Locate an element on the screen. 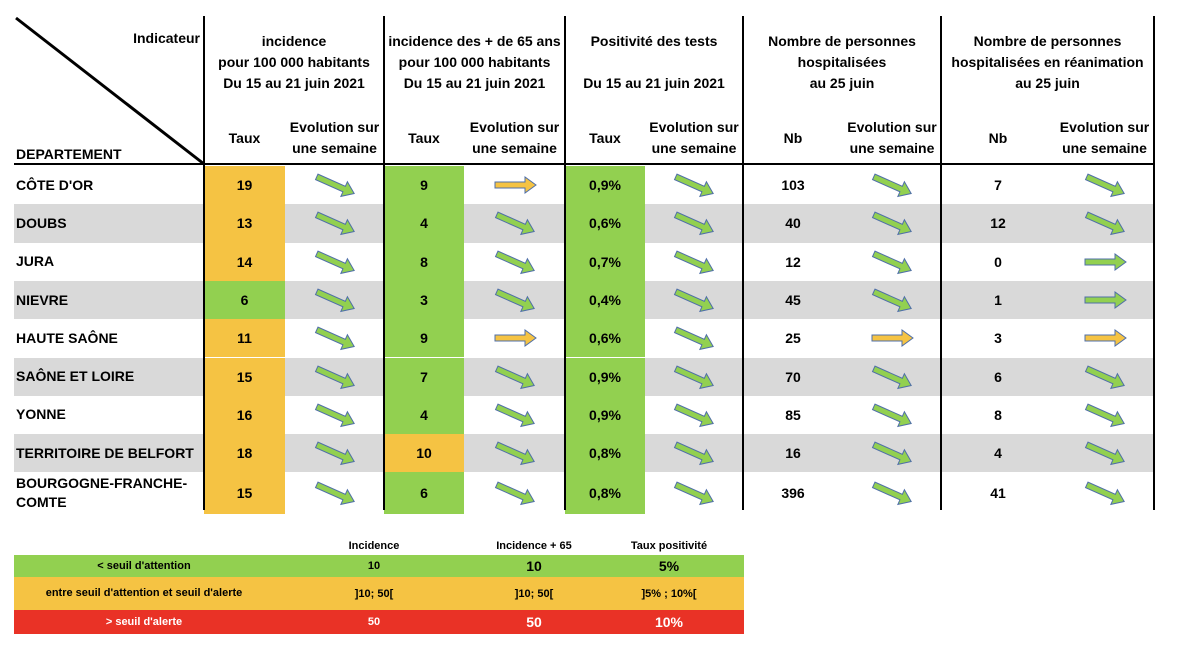  legend-value: 5% is located at coordinates (669, 566).